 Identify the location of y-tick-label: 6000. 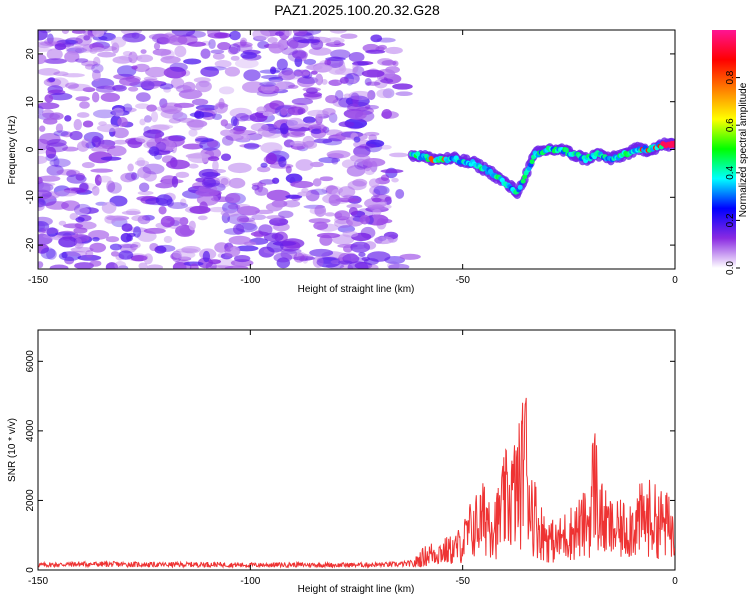
(30, 361).